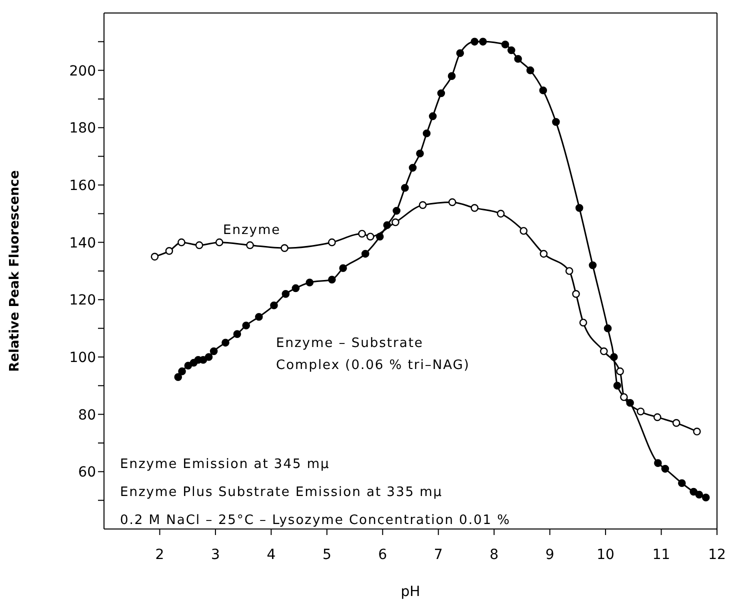  What do you see at coordinates (87, 472) in the screenshot?
I see `y-tick-label: 60` at bounding box center [87, 472].